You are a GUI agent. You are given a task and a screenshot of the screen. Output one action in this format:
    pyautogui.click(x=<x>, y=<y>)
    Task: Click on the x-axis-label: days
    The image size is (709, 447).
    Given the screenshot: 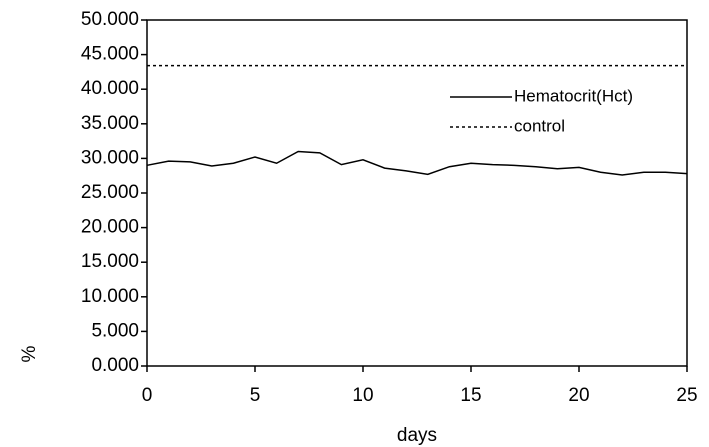 What is the action you would take?
    pyautogui.click(x=417, y=435)
    